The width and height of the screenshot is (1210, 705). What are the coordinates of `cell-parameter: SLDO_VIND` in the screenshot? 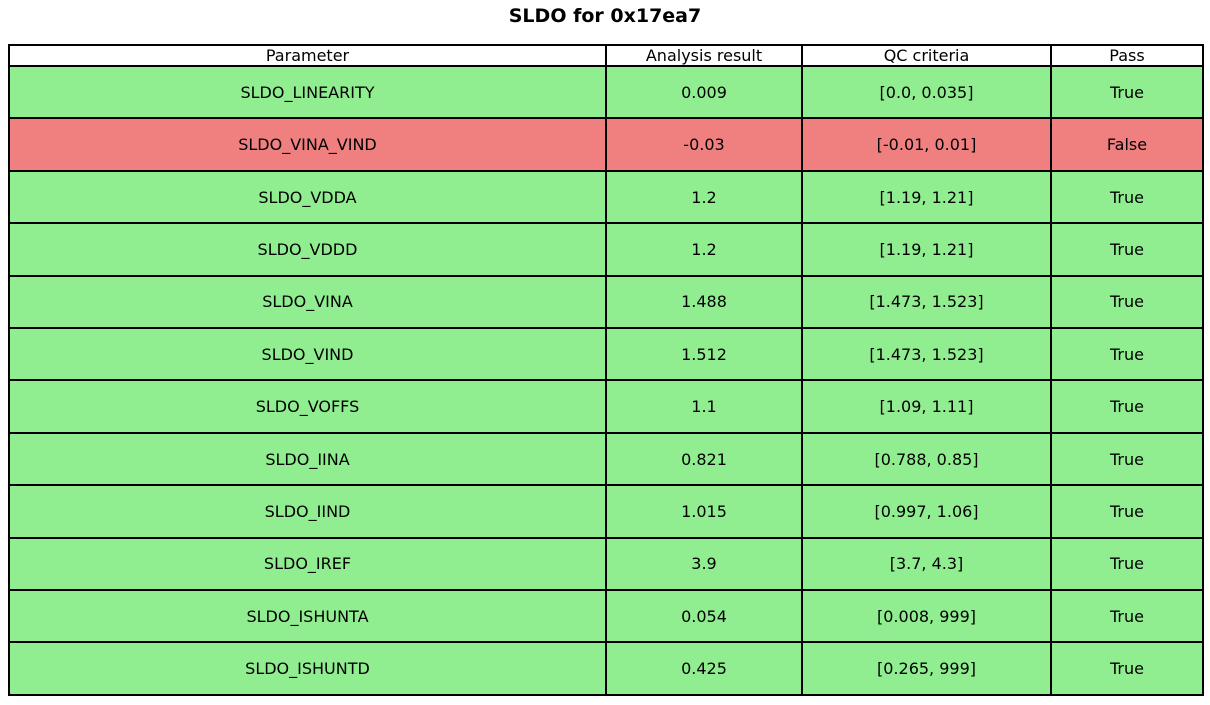 It's located at (307, 354).